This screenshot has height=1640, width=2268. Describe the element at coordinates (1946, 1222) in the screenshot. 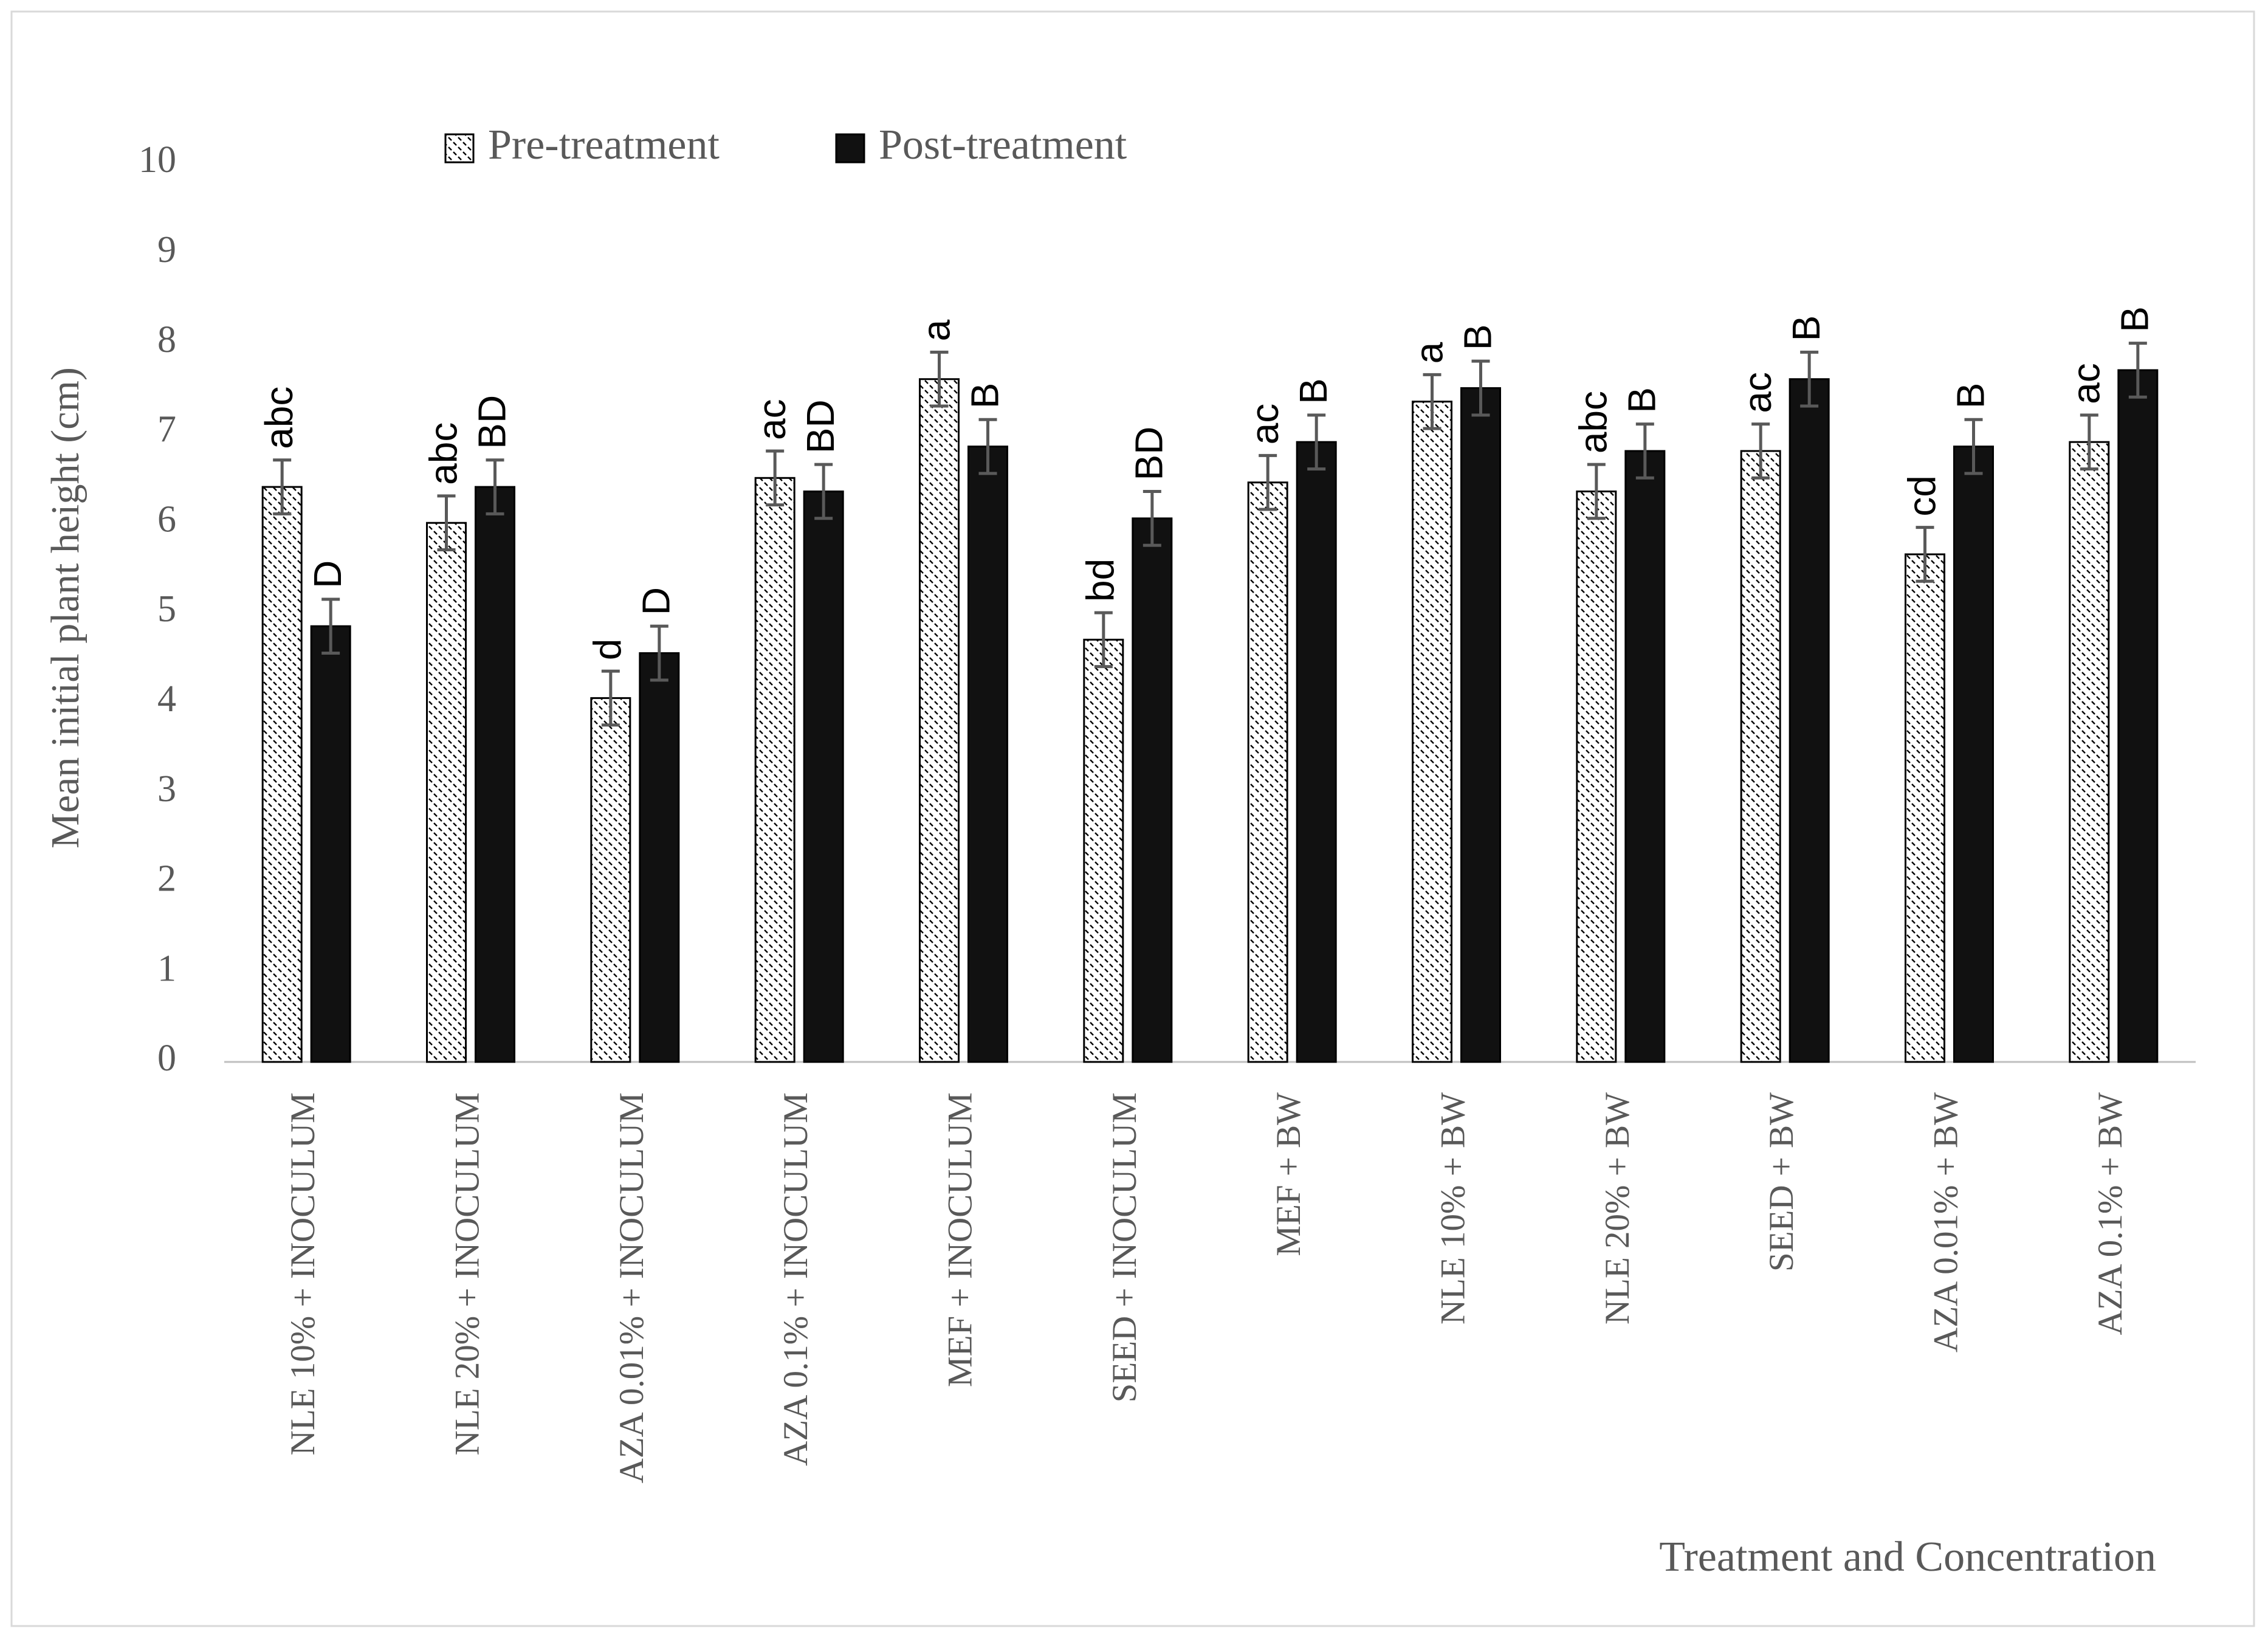

I see `x-tick-label: AZA 0.01% + BW` at that location.